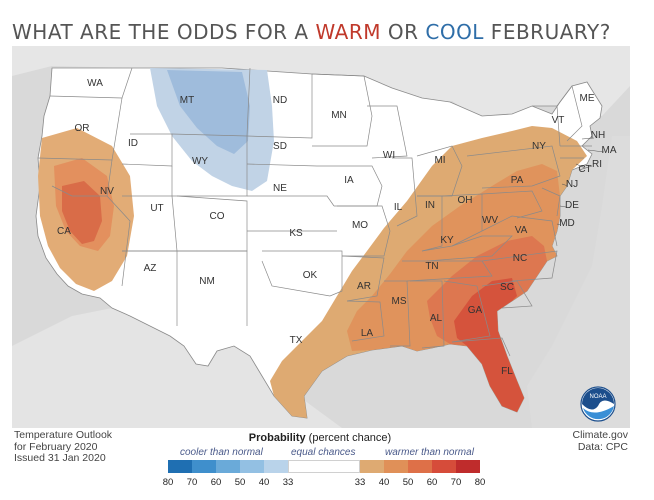  Describe the element at coordinates (398, 207) in the screenshot. I see `state-label-il: IL` at that location.